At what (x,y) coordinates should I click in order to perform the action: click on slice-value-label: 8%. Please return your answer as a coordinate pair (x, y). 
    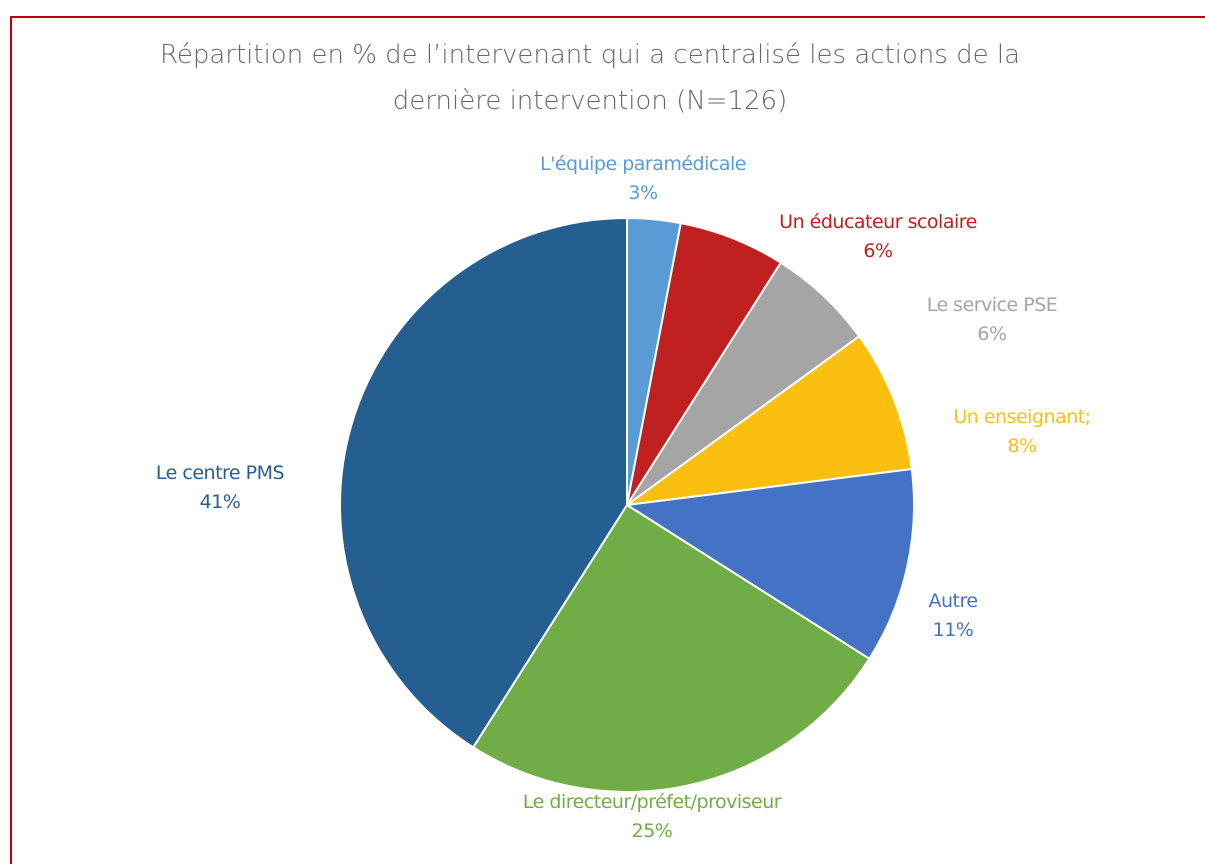
    Looking at the image, I should click on (1021, 446).